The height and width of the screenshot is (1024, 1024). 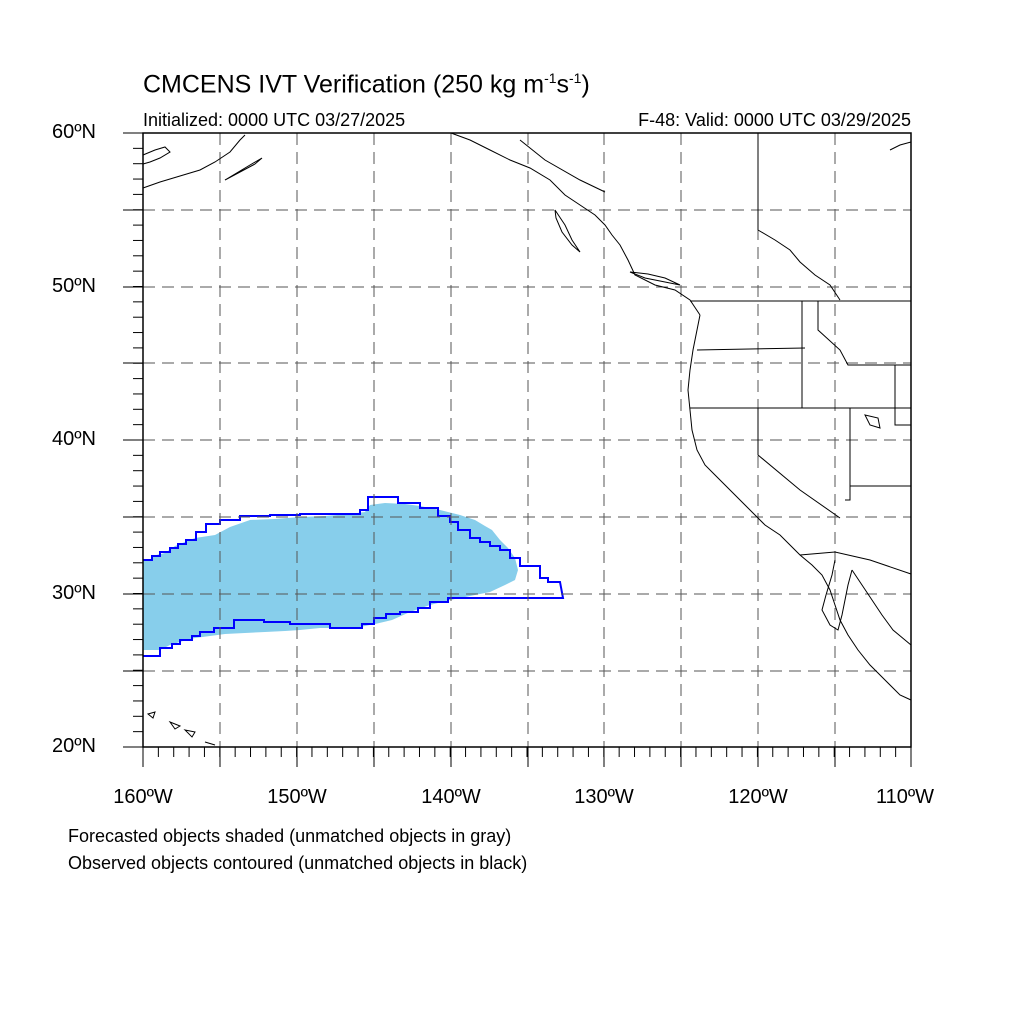 What do you see at coordinates (330, 576) in the screenshot?
I see `forecast-object` at bounding box center [330, 576].